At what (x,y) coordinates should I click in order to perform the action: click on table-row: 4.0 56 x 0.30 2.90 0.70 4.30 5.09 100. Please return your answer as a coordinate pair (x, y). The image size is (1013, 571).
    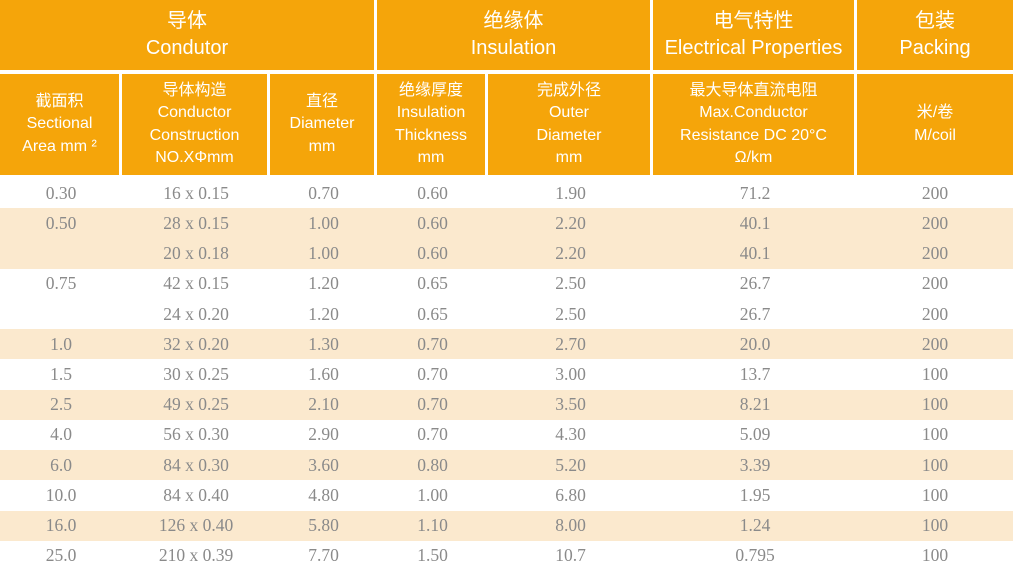
    Looking at the image, I should click on (506, 435).